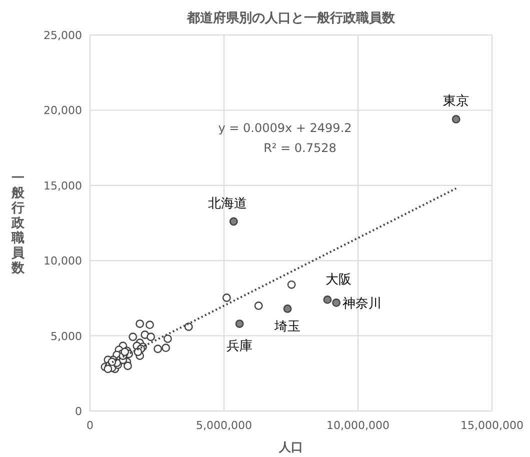  Describe the element at coordinates (18, 223) in the screenshot. I see `y-axis-title: 一般行政職員数` at that location.